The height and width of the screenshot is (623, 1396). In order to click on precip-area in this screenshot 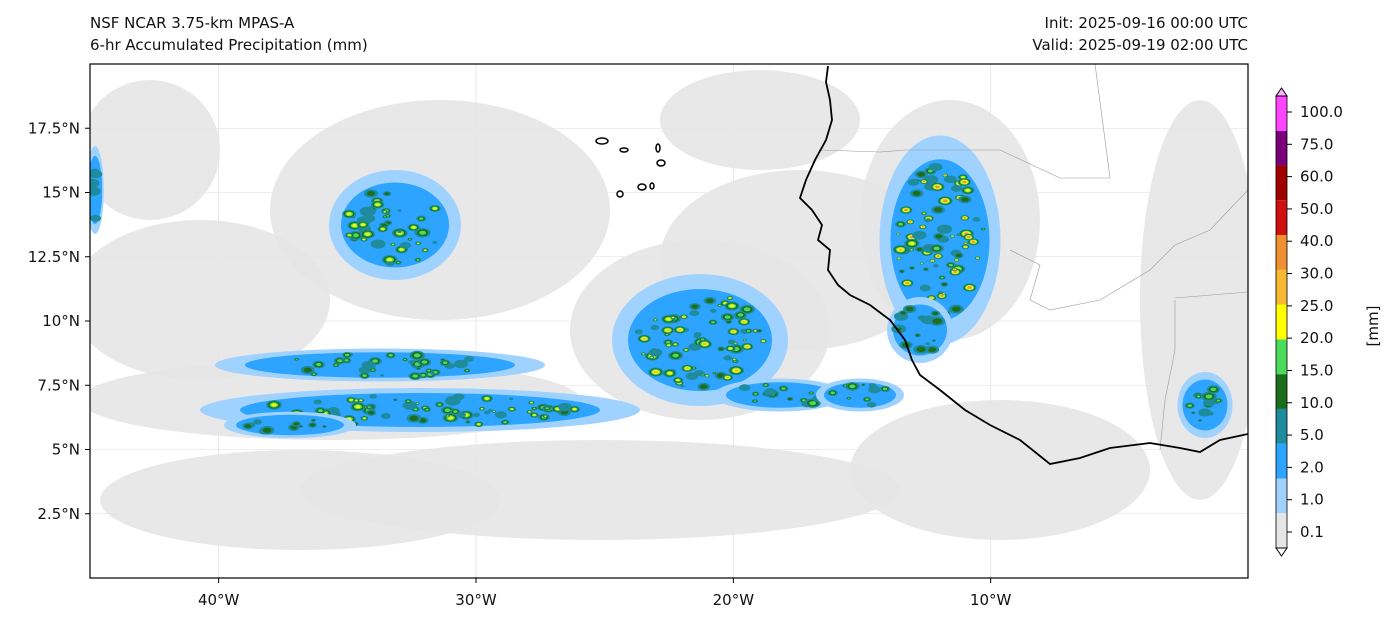, I will do `click(1000, 470)`.